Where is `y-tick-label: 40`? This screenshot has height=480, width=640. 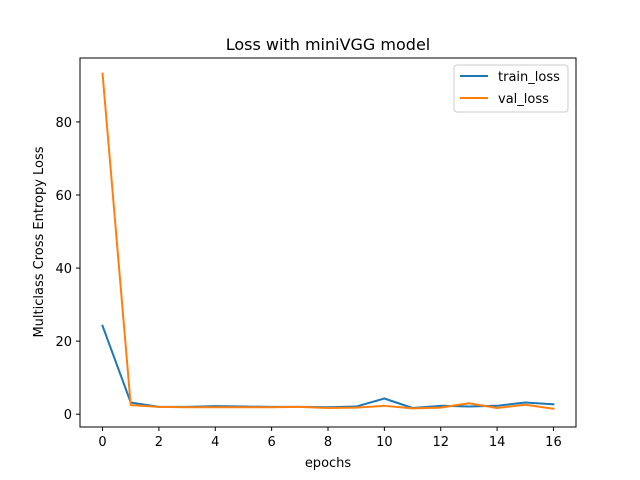 y-tick-label: 40 is located at coordinates (63, 269).